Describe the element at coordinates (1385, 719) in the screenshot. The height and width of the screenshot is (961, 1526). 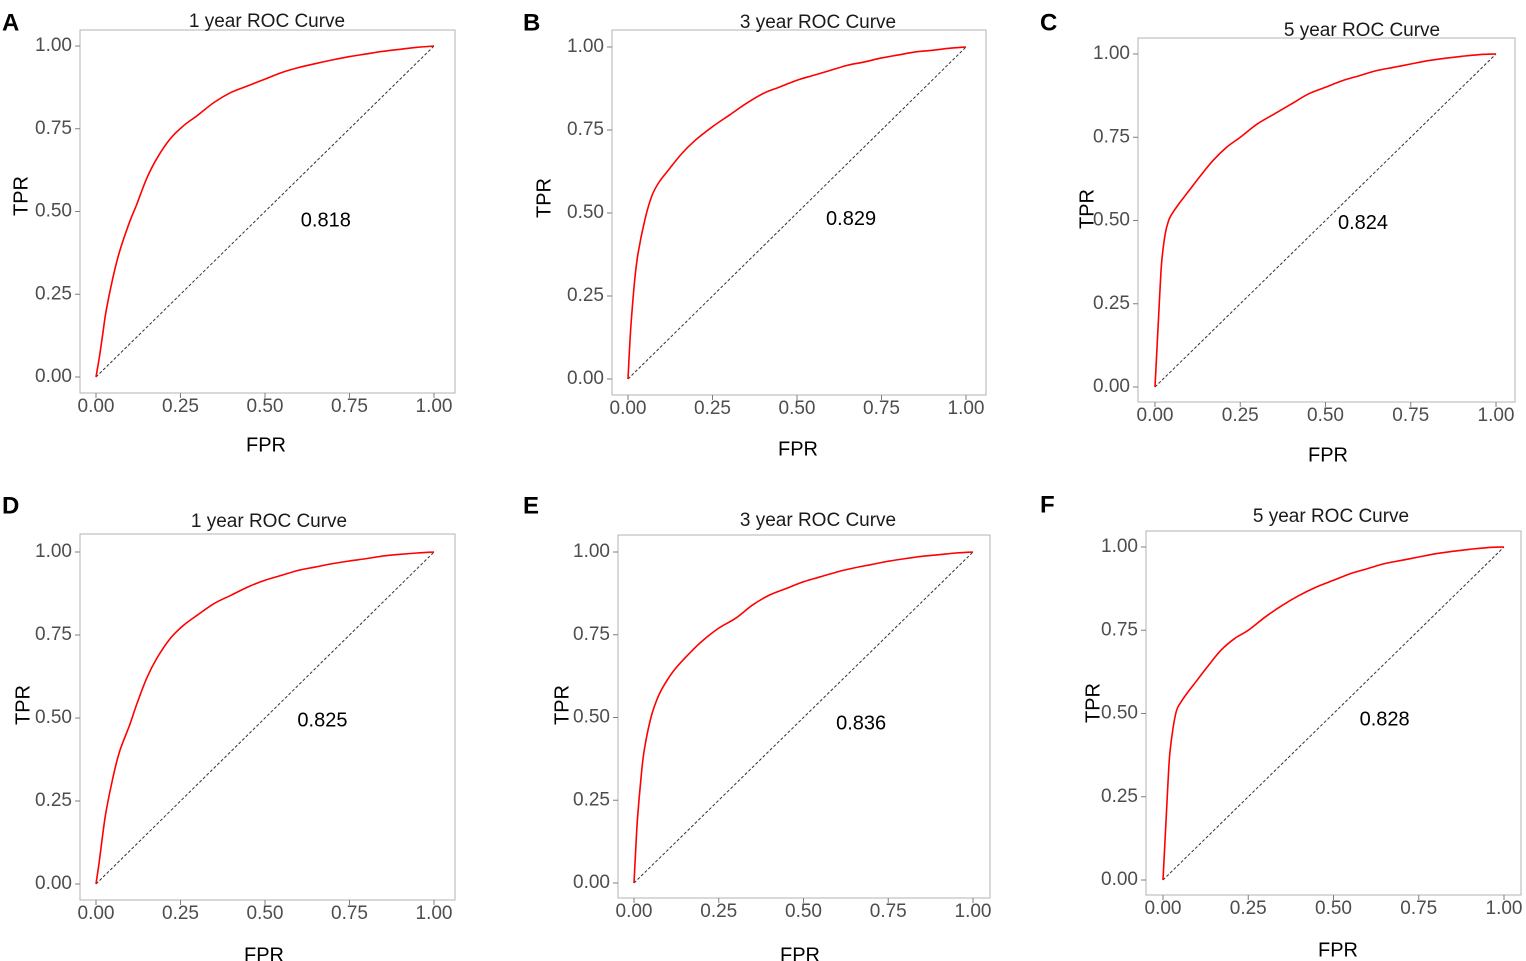
I see `auc-label: 0.828` at that location.